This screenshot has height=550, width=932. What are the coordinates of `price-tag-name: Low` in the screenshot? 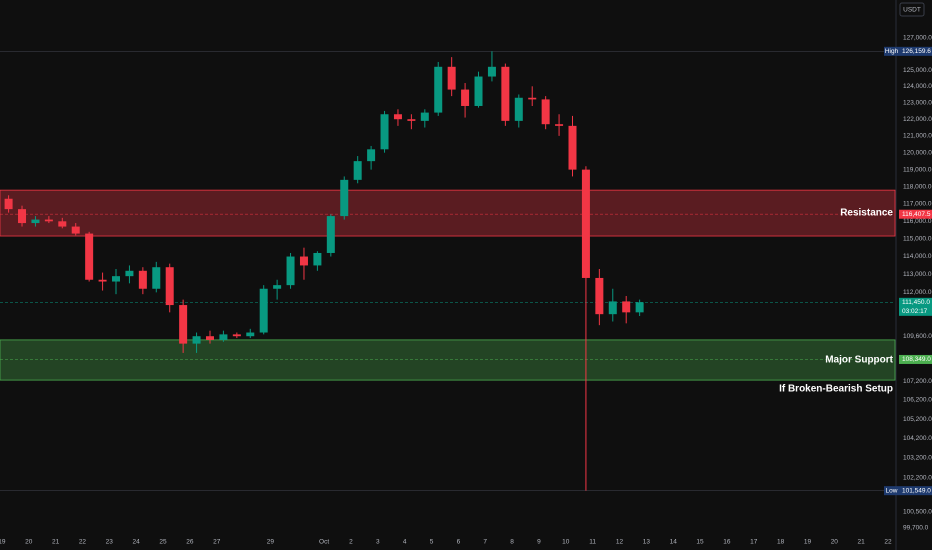 It's located at (892, 490).